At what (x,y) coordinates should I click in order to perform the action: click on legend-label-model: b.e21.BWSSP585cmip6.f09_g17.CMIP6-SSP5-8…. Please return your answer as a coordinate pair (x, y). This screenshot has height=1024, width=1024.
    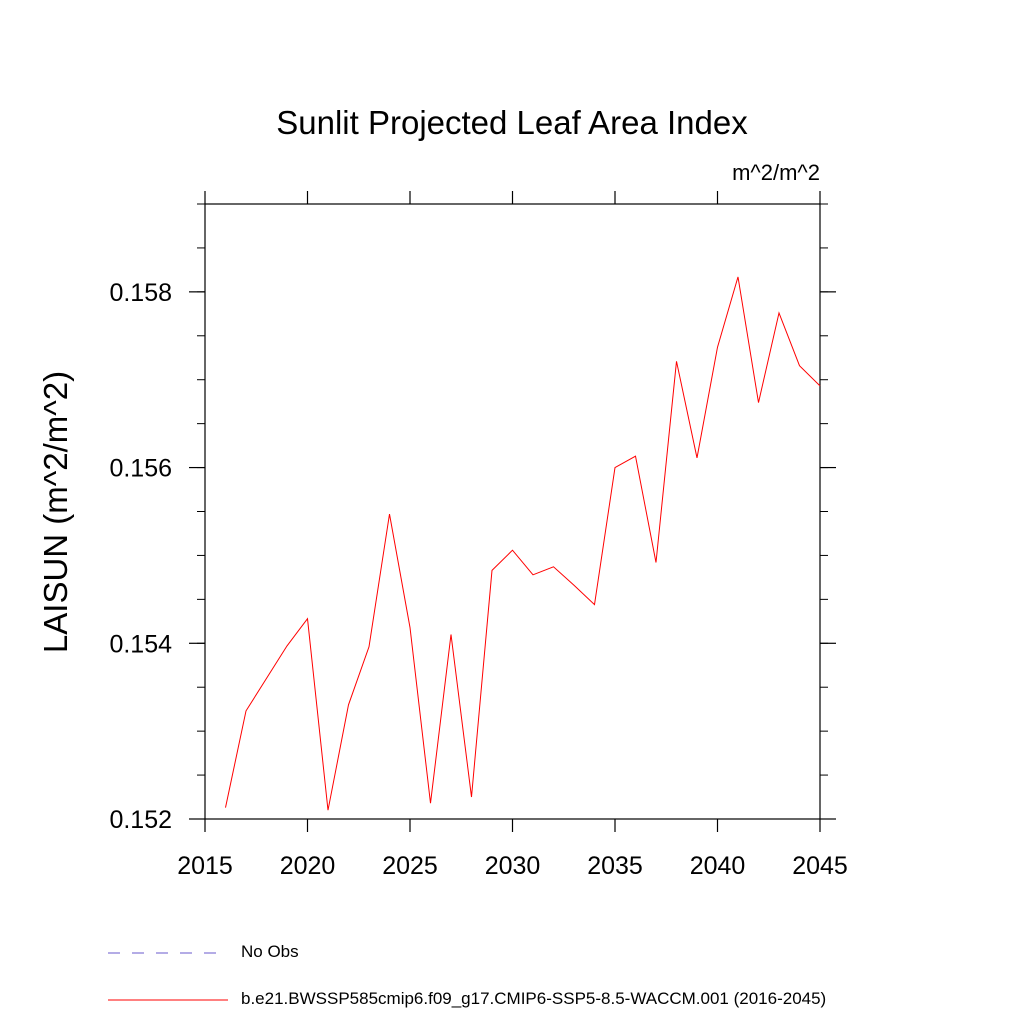
    Looking at the image, I should click on (534, 998).